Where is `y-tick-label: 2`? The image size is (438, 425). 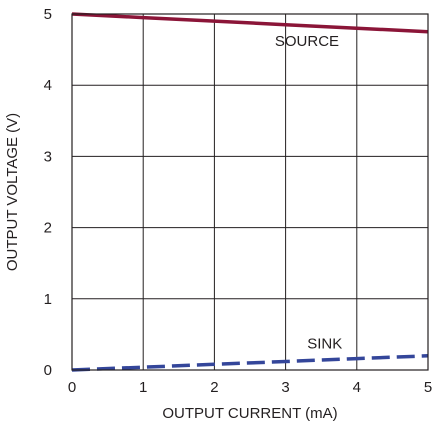 y-tick-label: 2 is located at coordinates (48, 228).